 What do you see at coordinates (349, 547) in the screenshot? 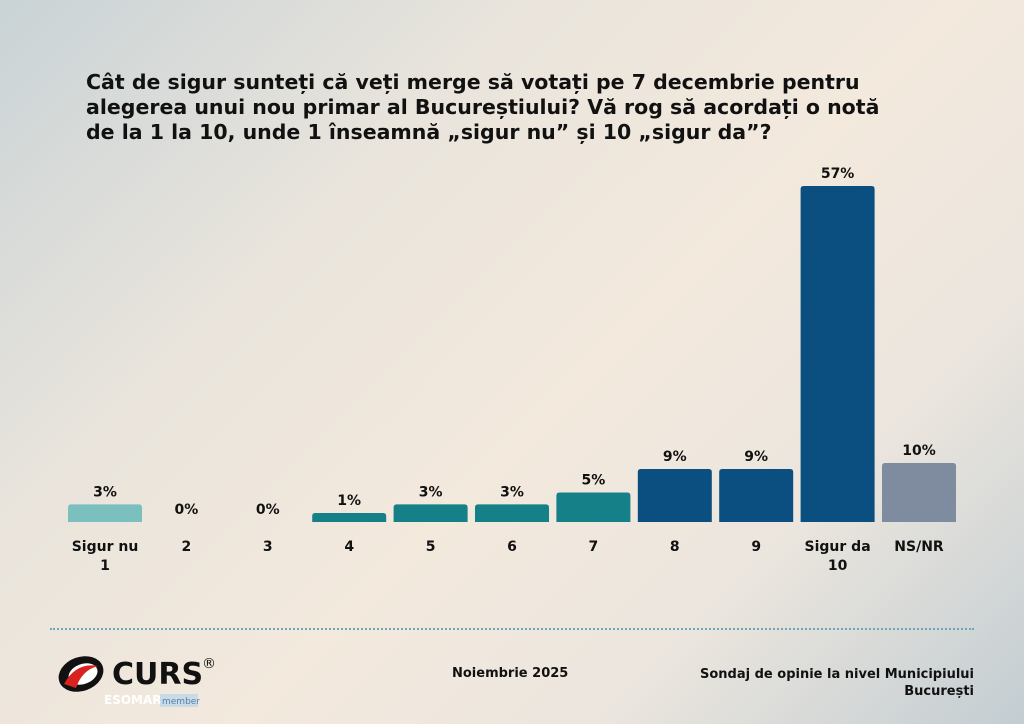
I see `category-label: 4` at bounding box center [349, 547].